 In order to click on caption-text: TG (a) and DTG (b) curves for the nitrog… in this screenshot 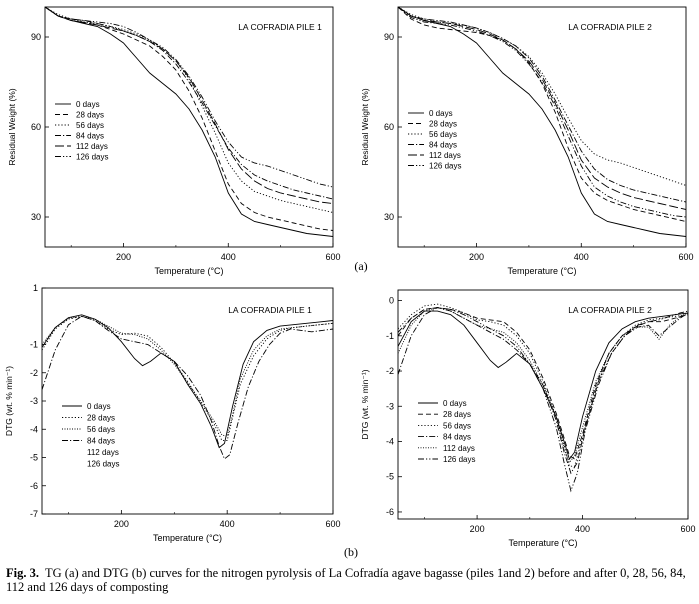, I will do `click(346, 580)`.